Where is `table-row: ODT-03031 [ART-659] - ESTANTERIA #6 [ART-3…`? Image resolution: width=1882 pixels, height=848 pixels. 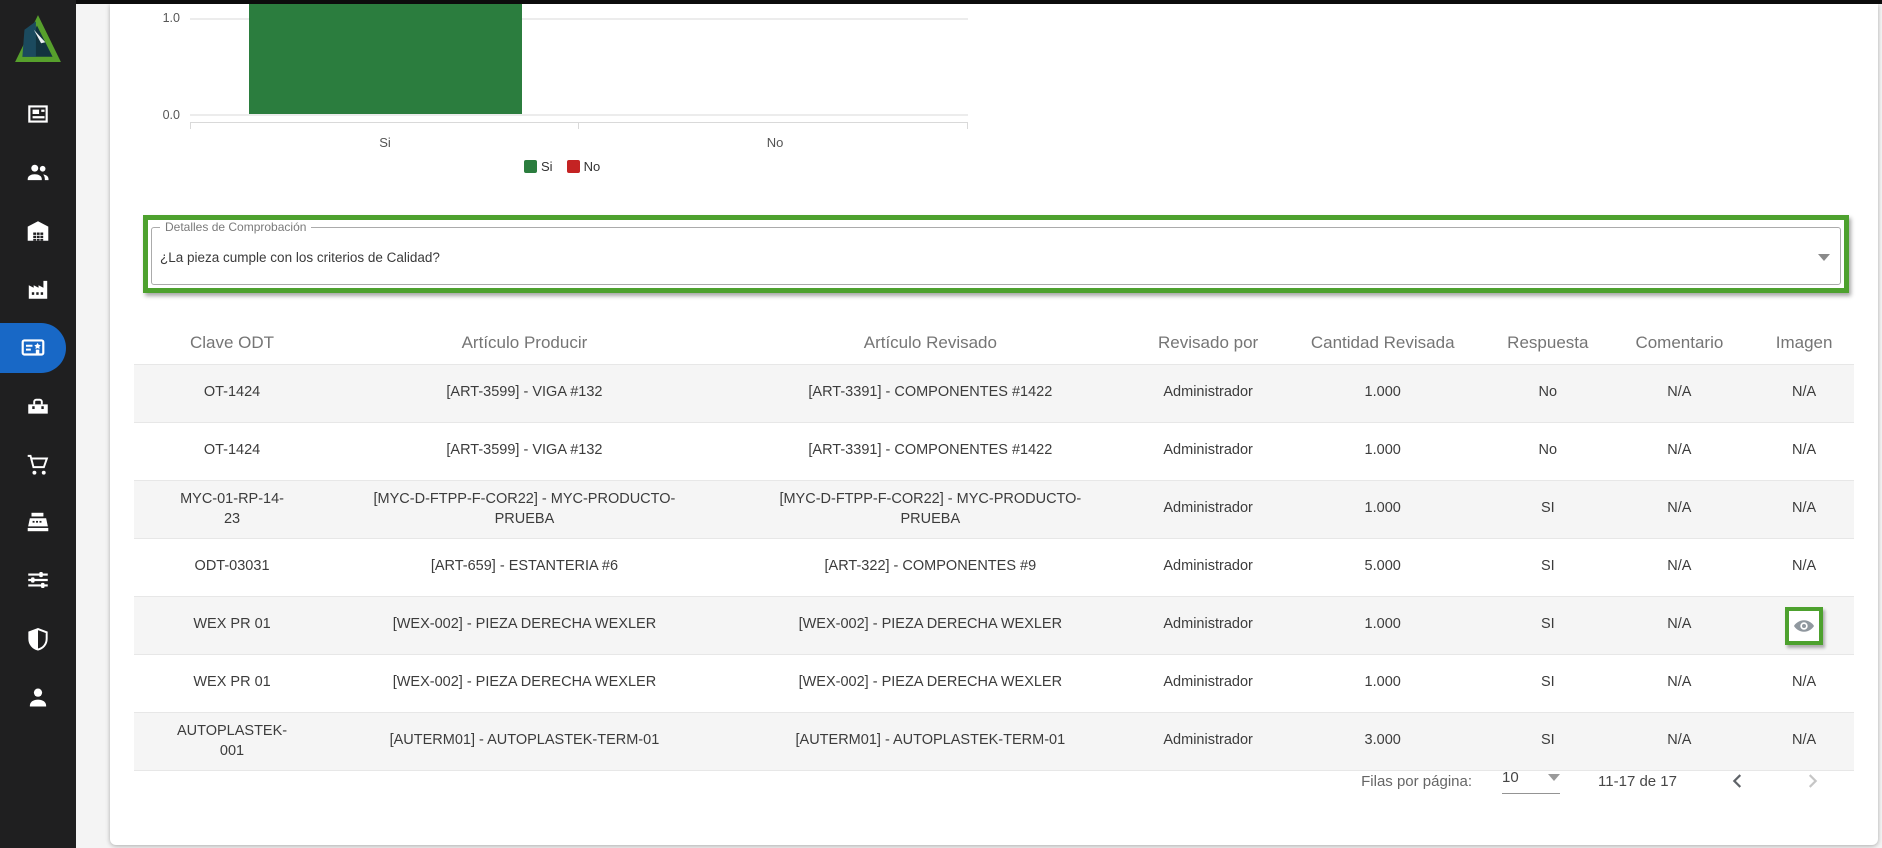 table-row: ODT-03031 [ART-659] - ESTANTERIA #6 [ART-3… is located at coordinates (994, 567).